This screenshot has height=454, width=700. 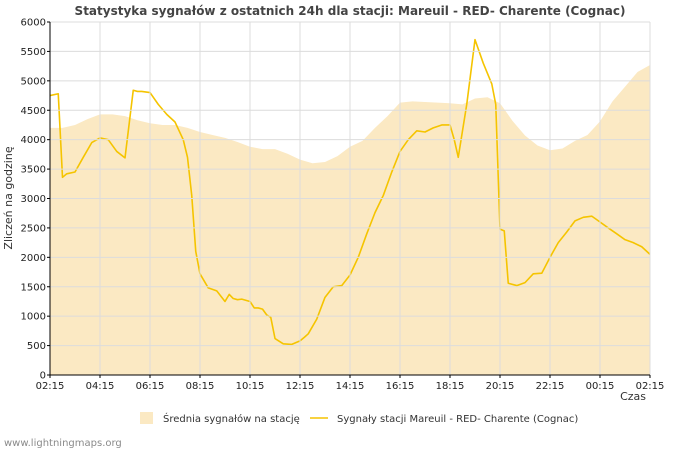 What do you see at coordinates (450, 386) in the screenshot?
I see `x-tick-label: 18:15` at bounding box center [450, 386].